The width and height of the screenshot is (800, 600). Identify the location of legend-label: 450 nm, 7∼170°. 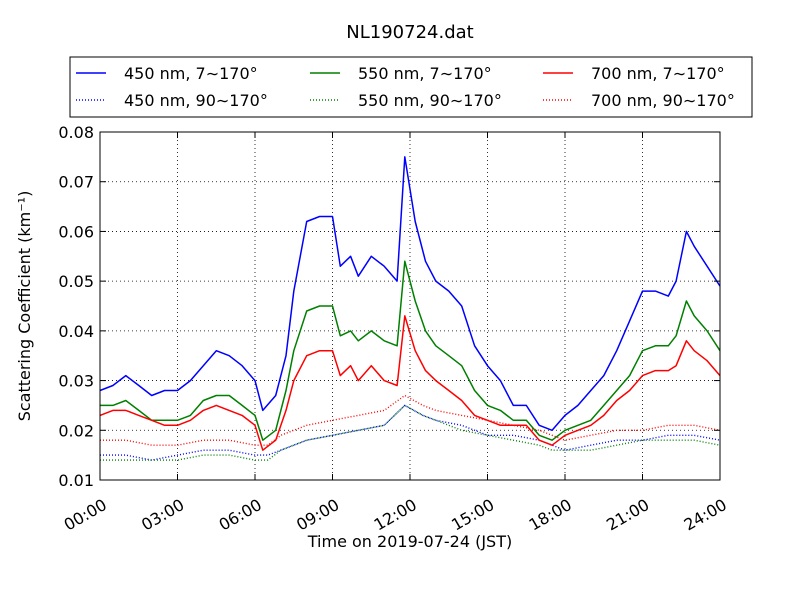
(191, 73).